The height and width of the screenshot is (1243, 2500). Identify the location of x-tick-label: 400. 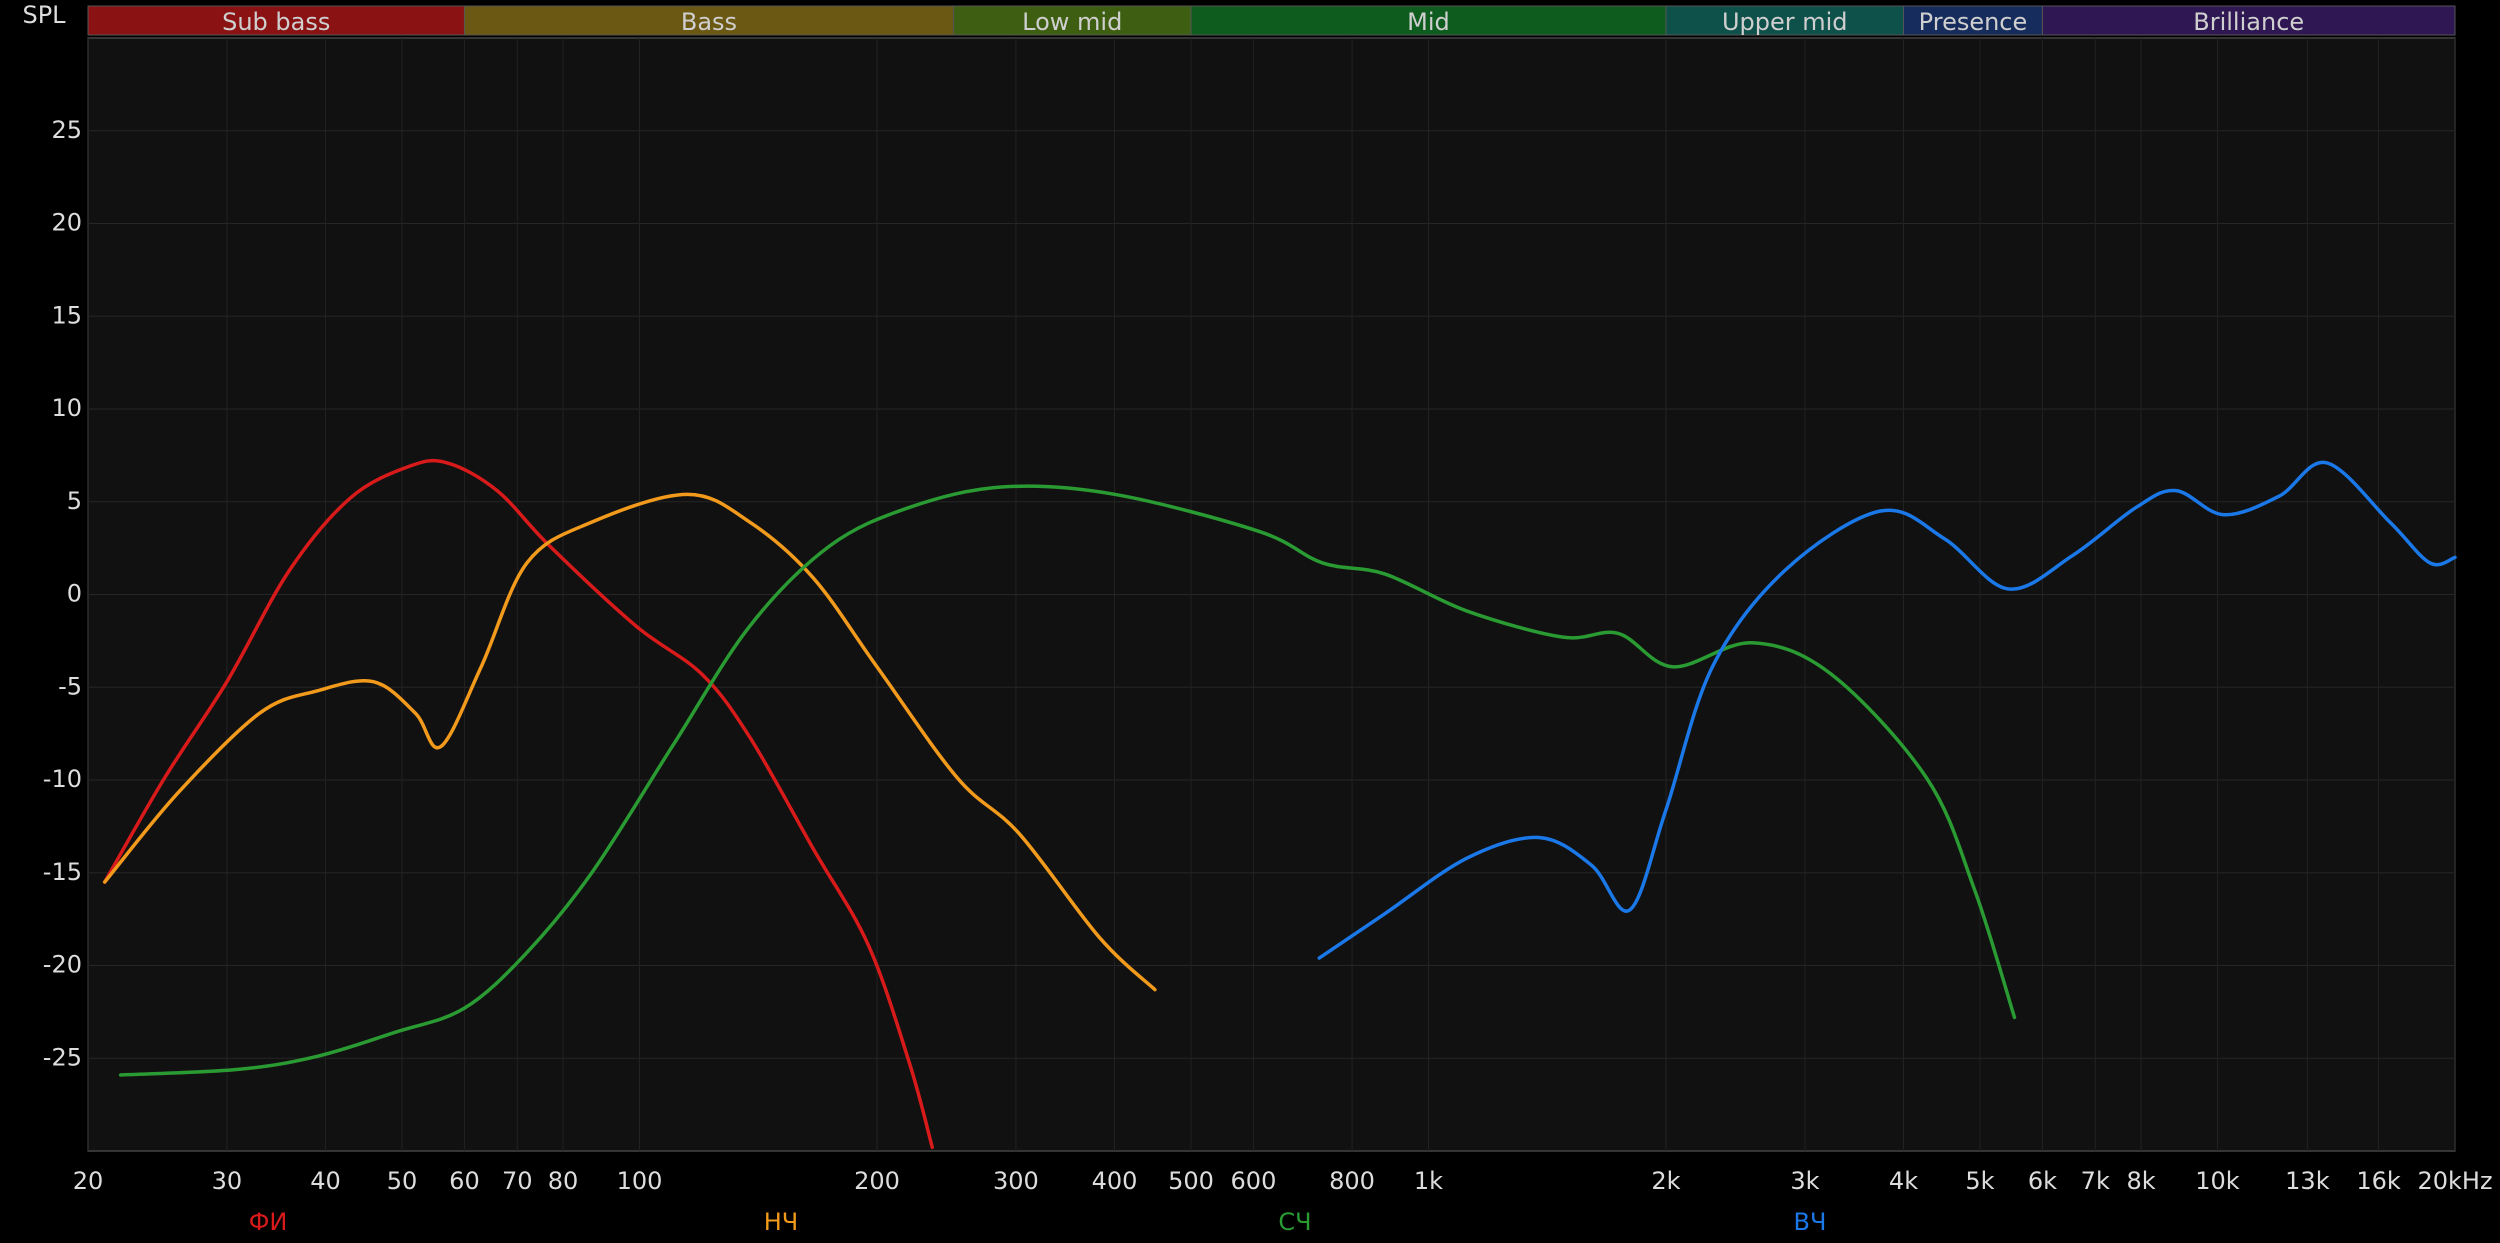
(1115, 1181).